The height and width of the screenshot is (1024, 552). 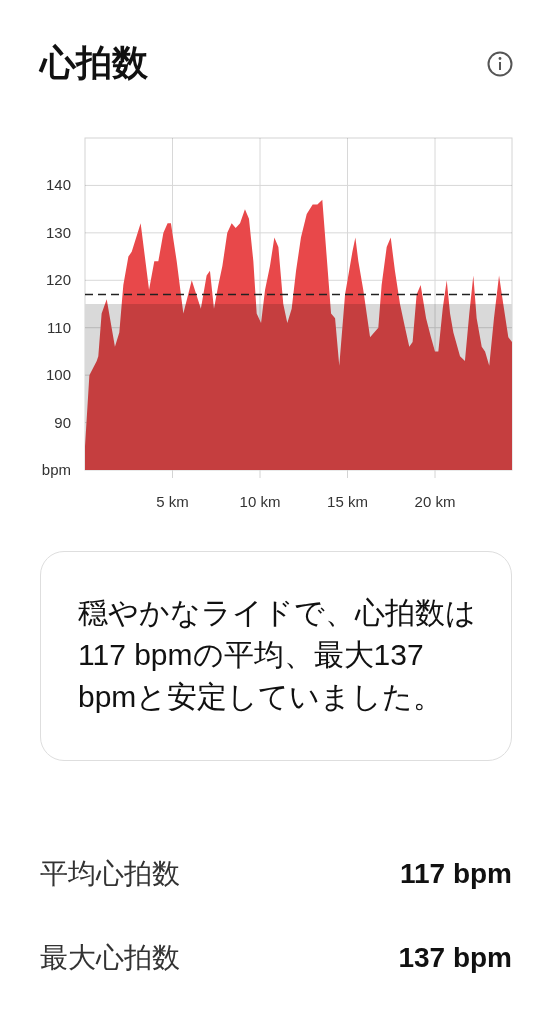 What do you see at coordinates (455, 958) in the screenshot?
I see `text: 137 bpm` at bounding box center [455, 958].